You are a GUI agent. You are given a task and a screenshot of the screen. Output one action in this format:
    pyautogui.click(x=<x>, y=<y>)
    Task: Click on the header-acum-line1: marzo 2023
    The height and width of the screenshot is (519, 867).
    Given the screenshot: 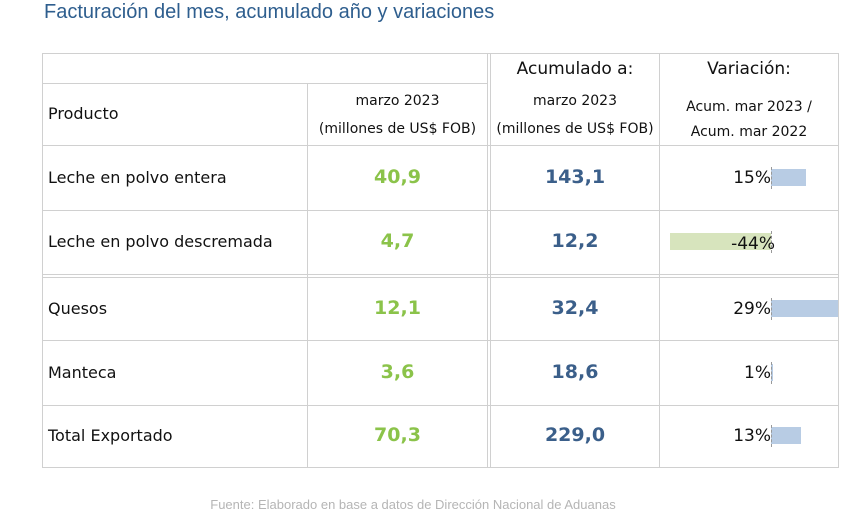 What is the action you would take?
    pyautogui.click(x=575, y=101)
    